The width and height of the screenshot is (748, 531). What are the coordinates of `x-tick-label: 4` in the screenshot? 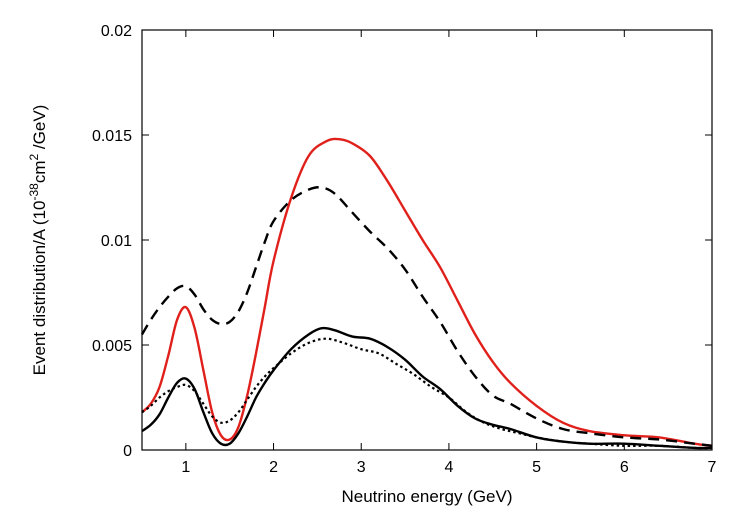 It's located at (448, 467).